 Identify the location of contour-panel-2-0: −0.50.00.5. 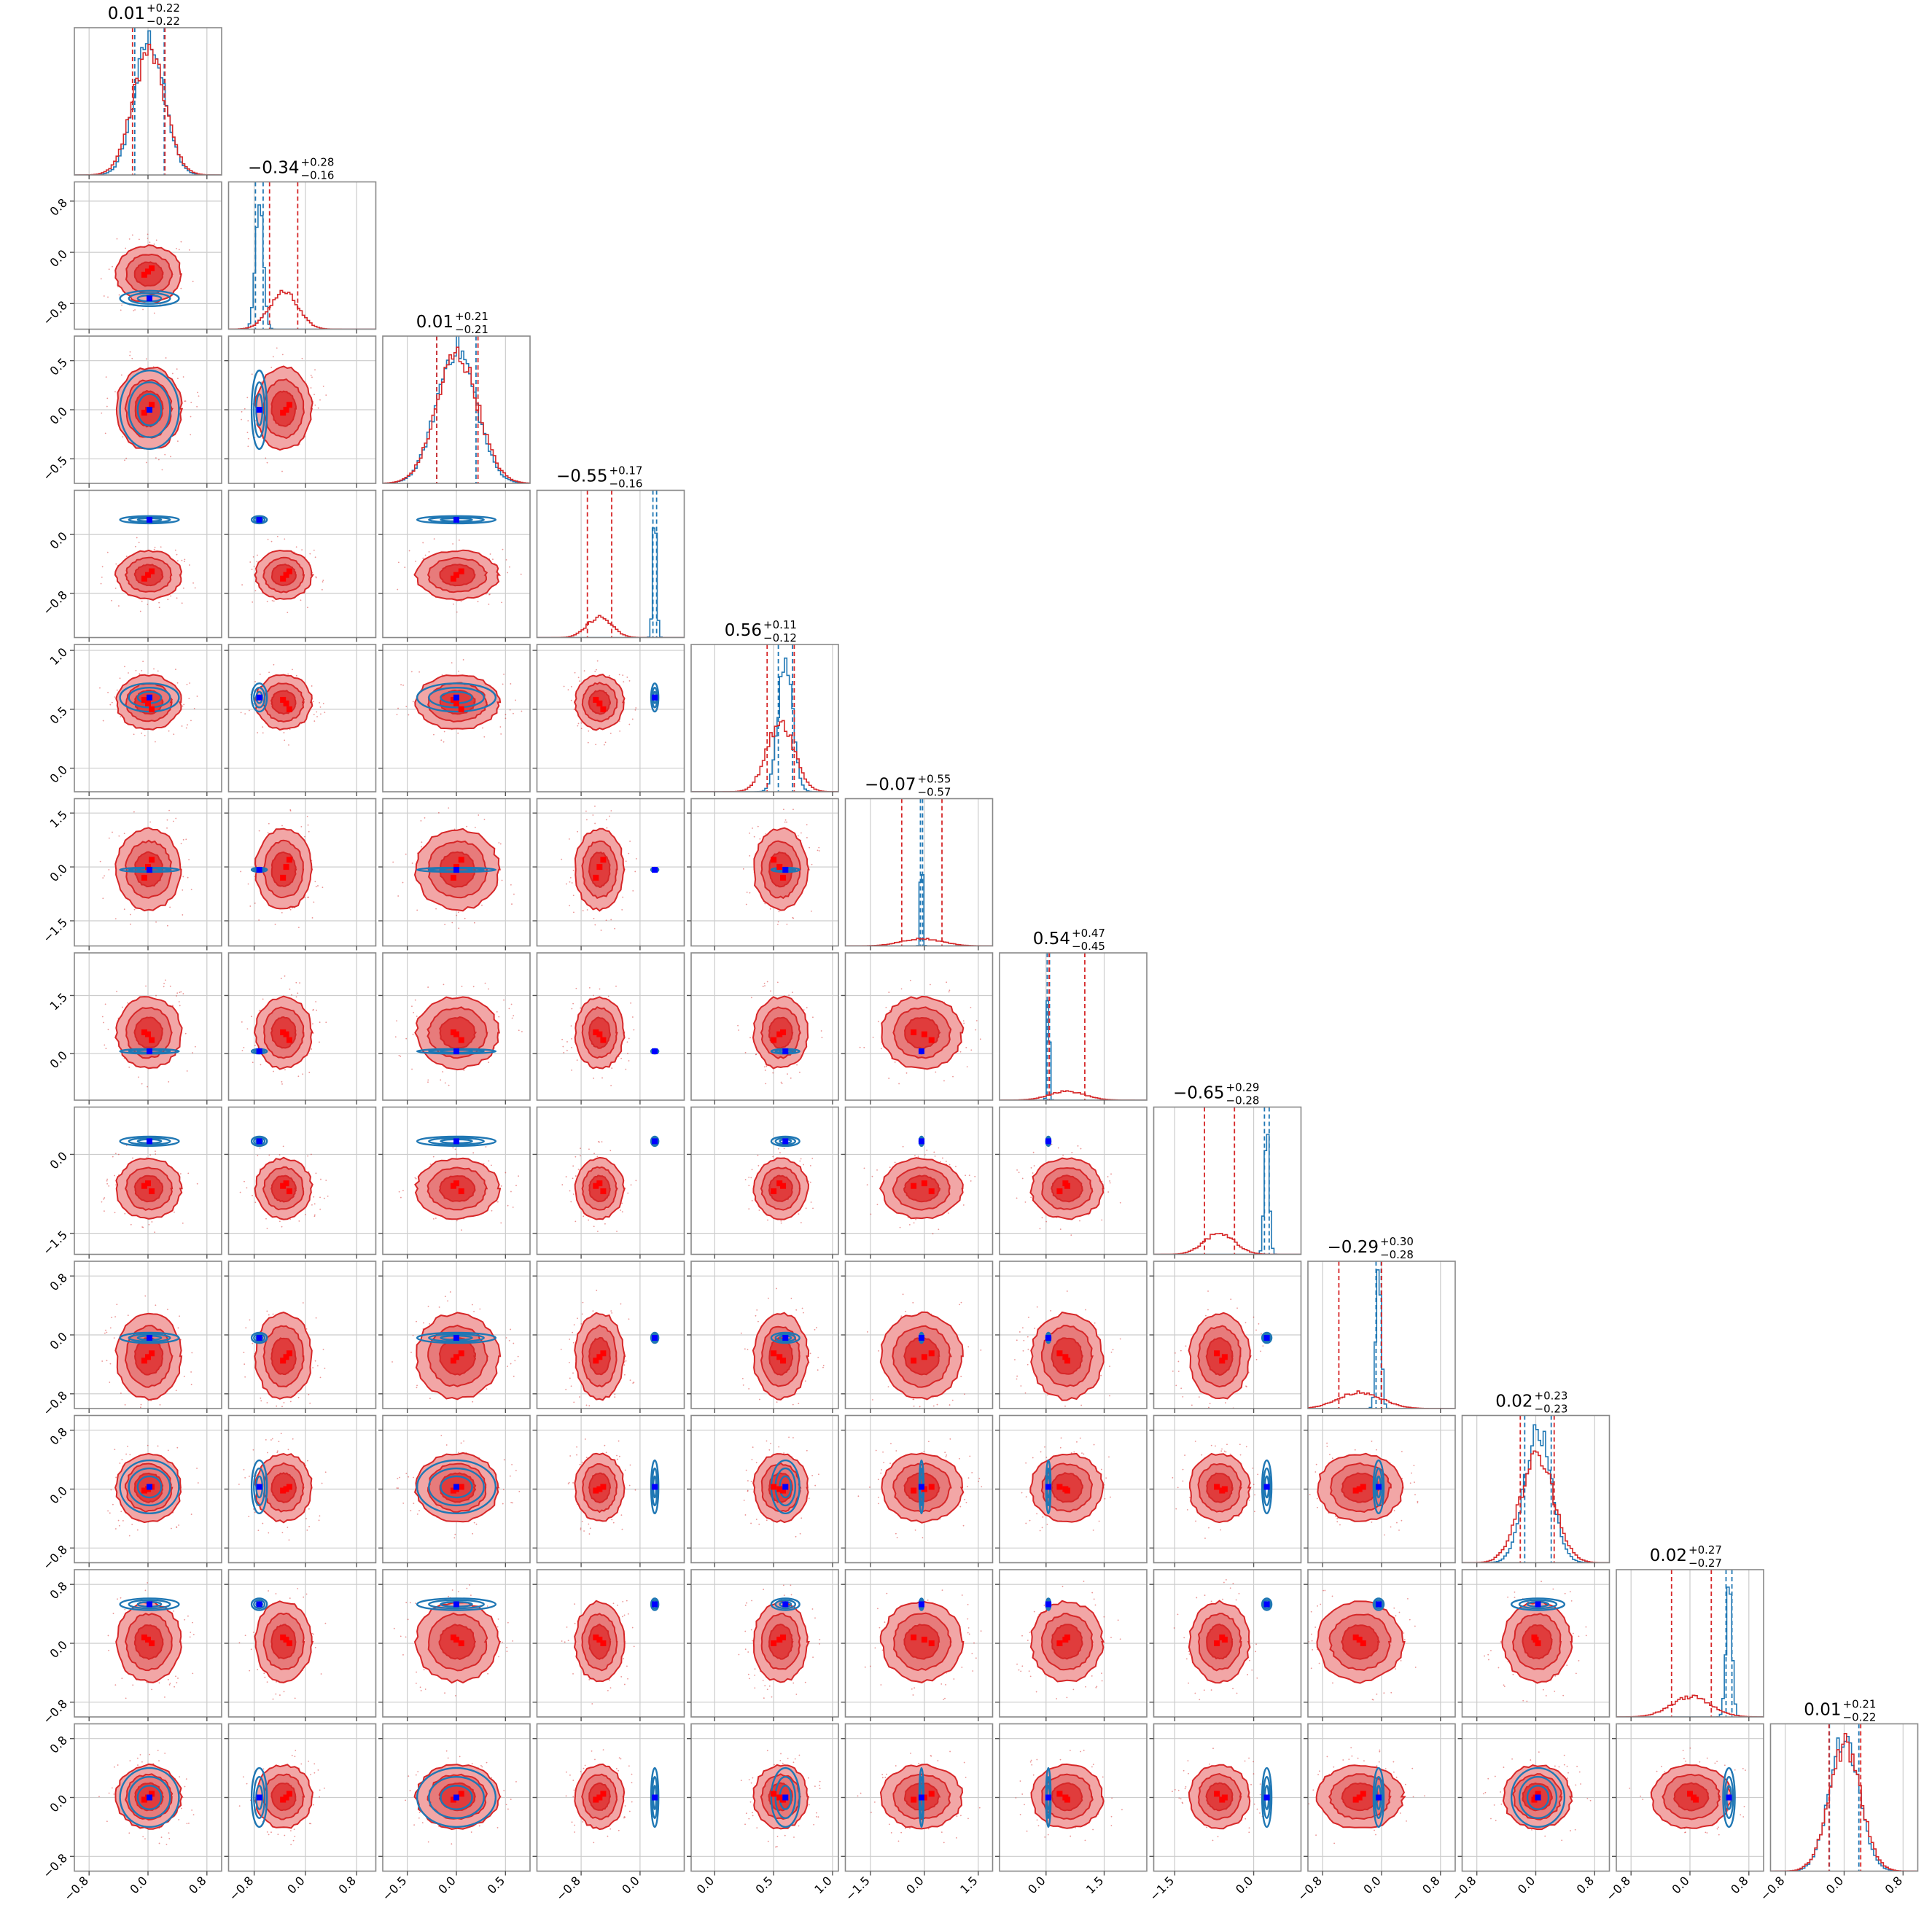
(131, 411).